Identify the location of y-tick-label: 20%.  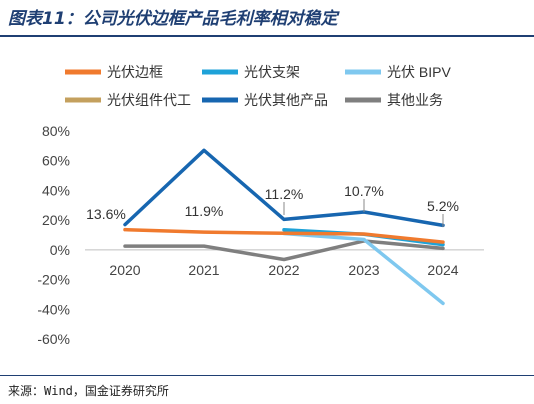
(56, 220).